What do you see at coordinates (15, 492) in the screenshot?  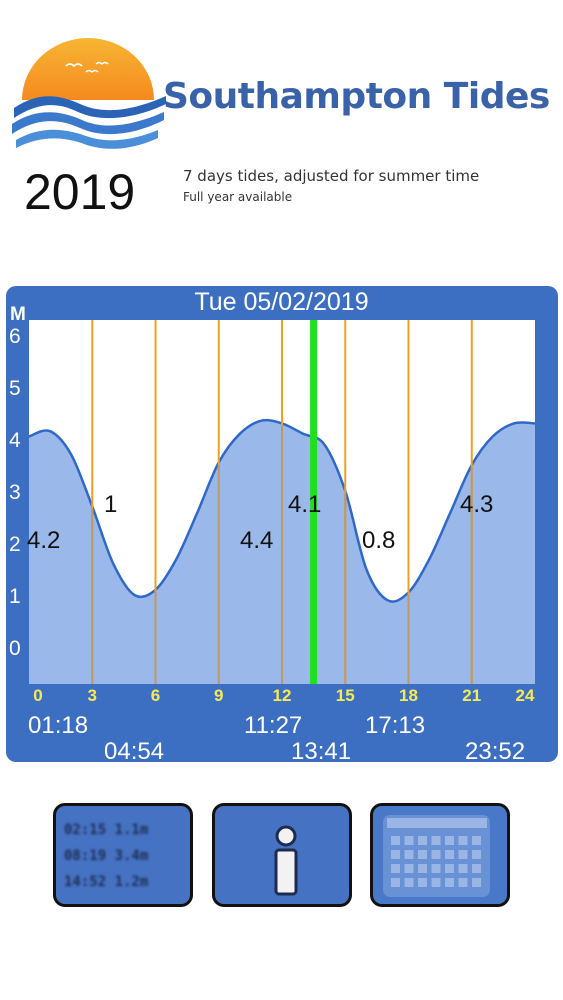 I see `y-tick-label: 3` at bounding box center [15, 492].